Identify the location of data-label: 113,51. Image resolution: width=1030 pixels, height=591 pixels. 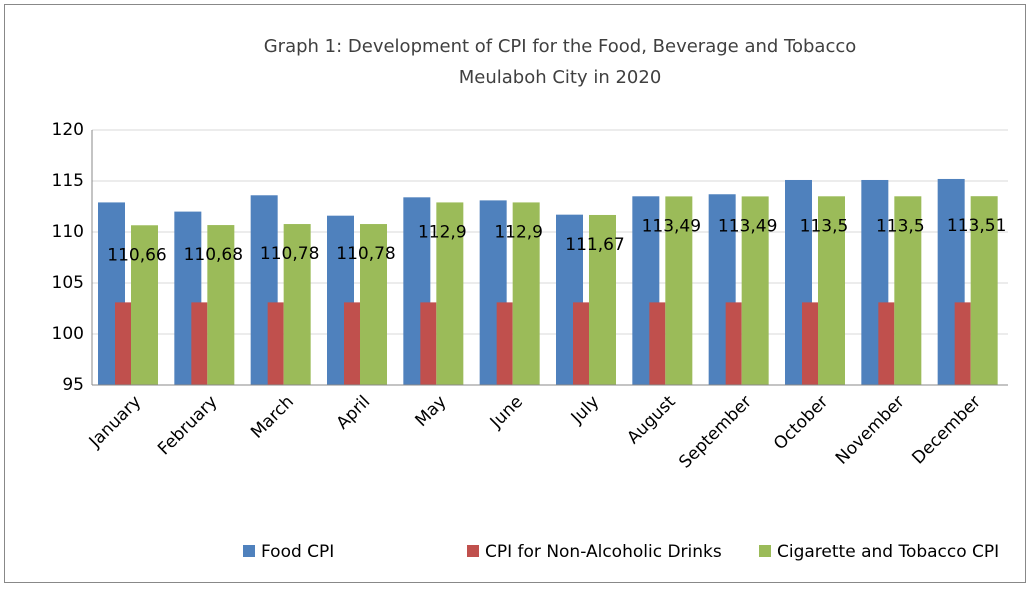
(976, 226).